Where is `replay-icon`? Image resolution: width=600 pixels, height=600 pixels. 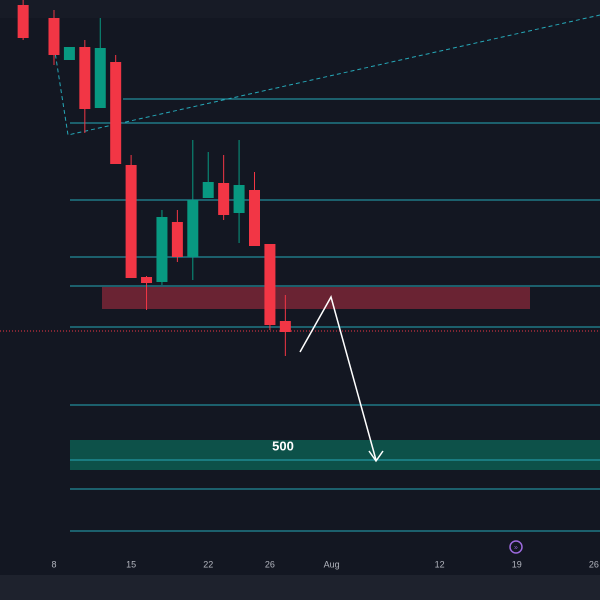 replay-icon is located at coordinates (516, 547).